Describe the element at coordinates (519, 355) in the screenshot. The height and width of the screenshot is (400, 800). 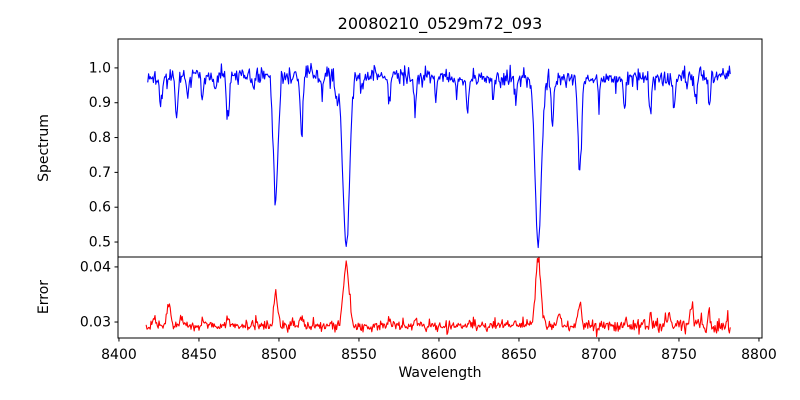
I see `x-tick-label: 8650` at that location.